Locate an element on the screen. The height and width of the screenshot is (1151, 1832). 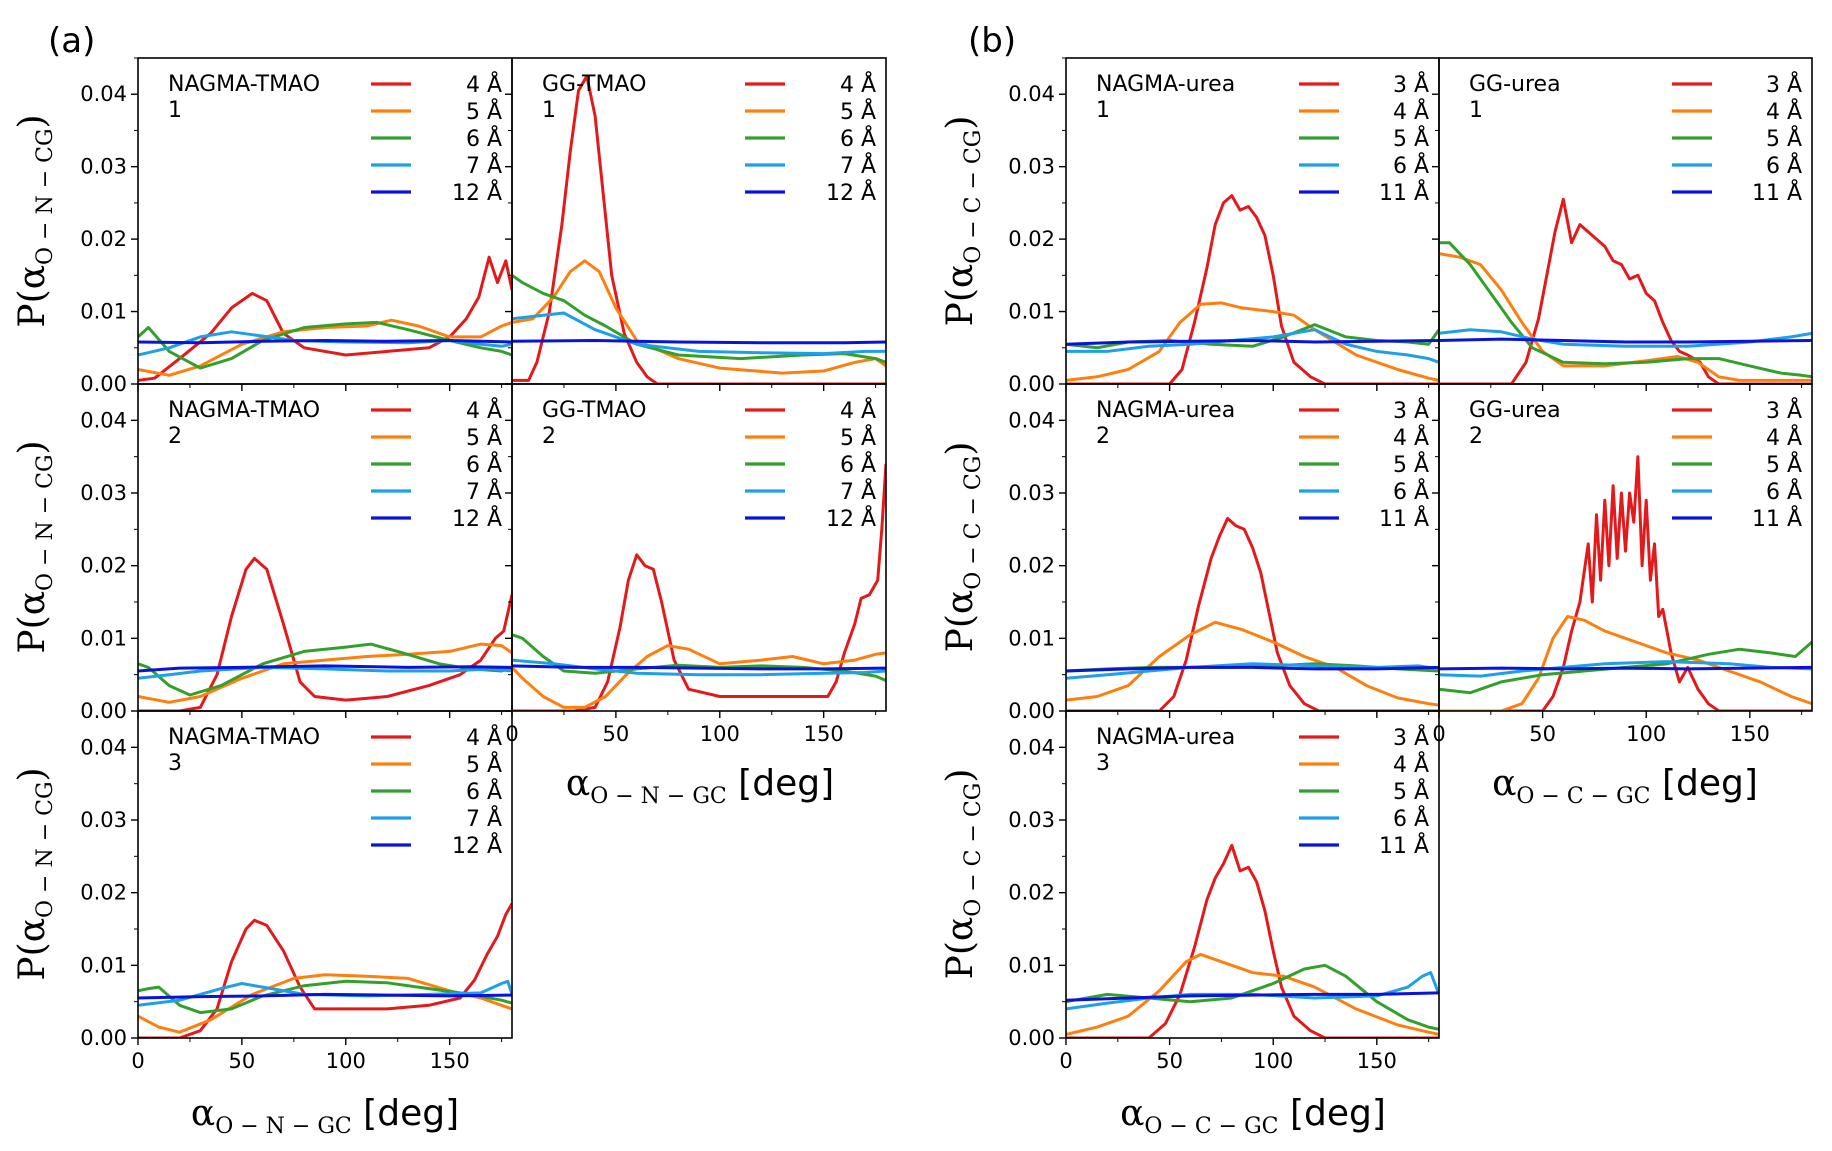
panel-number: 1 is located at coordinates (1103, 110).